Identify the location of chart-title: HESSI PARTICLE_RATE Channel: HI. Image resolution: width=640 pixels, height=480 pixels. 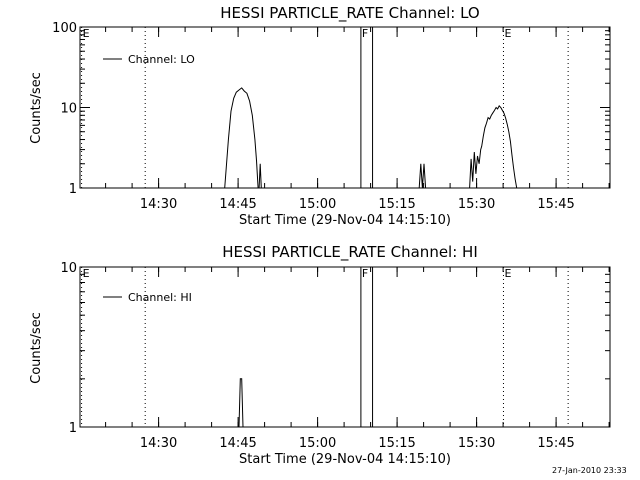
(350, 252).